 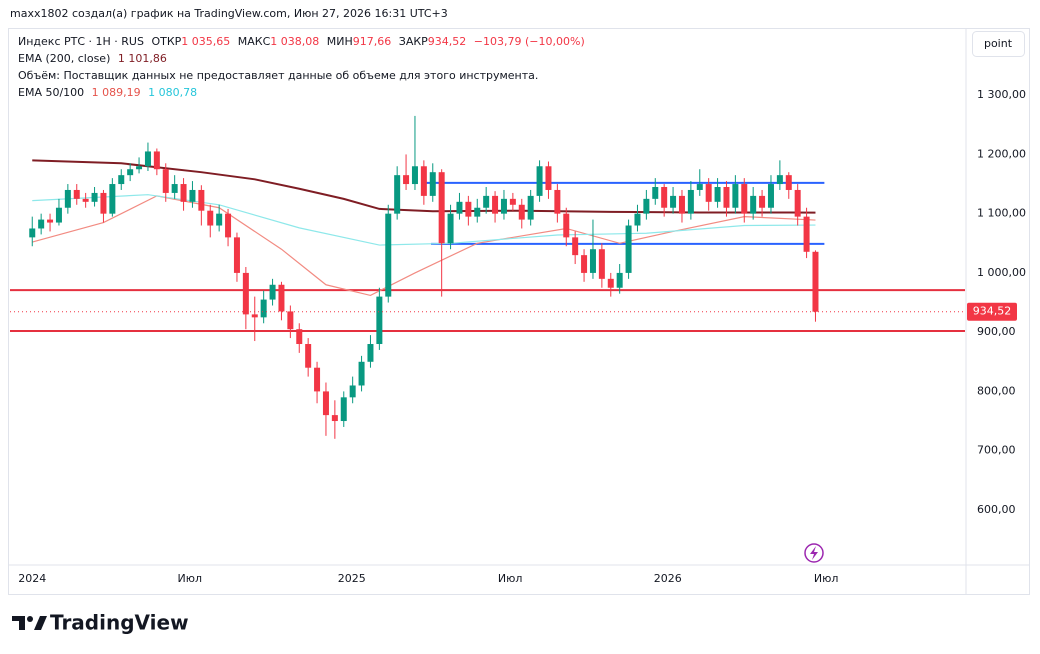 I want to click on last-price-label: 934,52, so click(x=992, y=311).